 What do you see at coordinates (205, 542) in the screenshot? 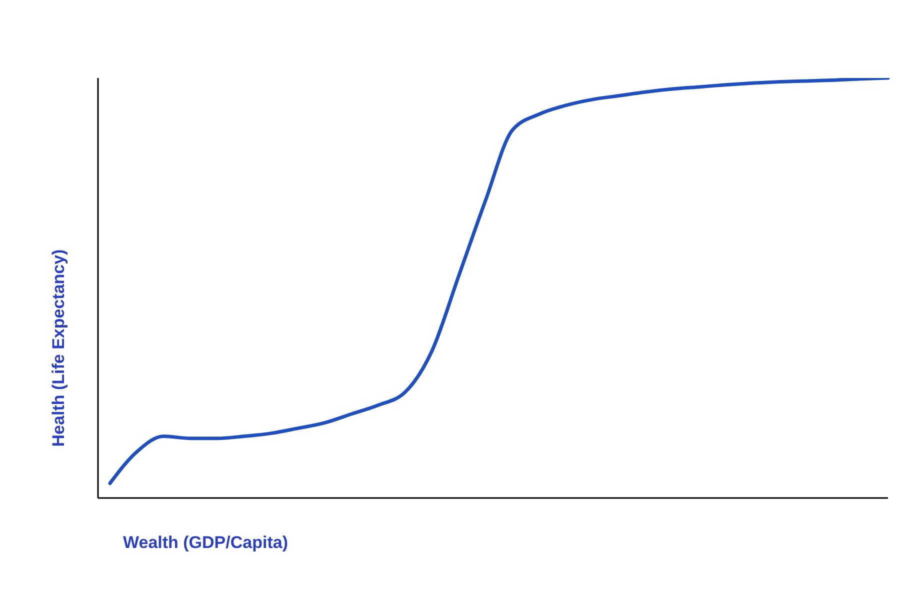
I see `x-axis-title: Wealth (GDP/Capita)` at bounding box center [205, 542].